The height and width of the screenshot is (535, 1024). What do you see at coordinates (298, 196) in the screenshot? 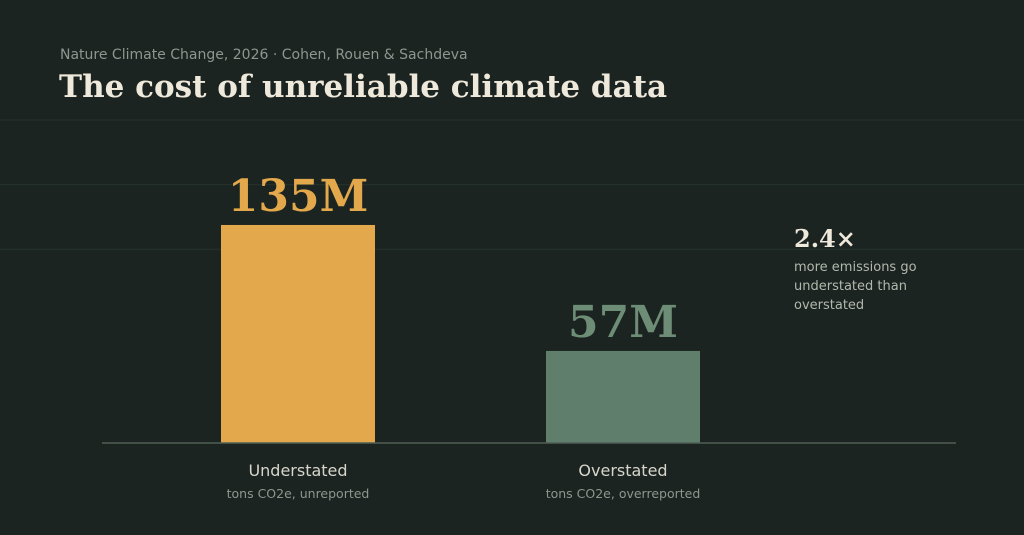
I see `value-label-understated: 135M` at bounding box center [298, 196].